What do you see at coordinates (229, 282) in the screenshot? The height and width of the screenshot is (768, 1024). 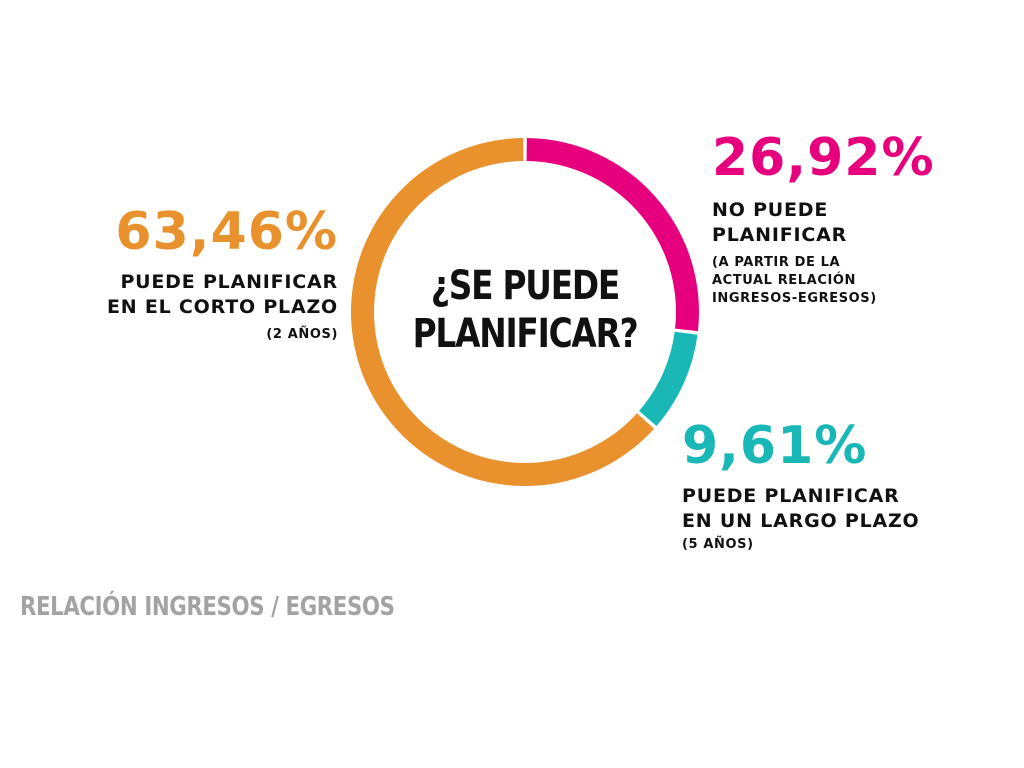 I see `short-term-label-line-1: PUEDE PLANIFICAR` at bounding box center [229, 282].